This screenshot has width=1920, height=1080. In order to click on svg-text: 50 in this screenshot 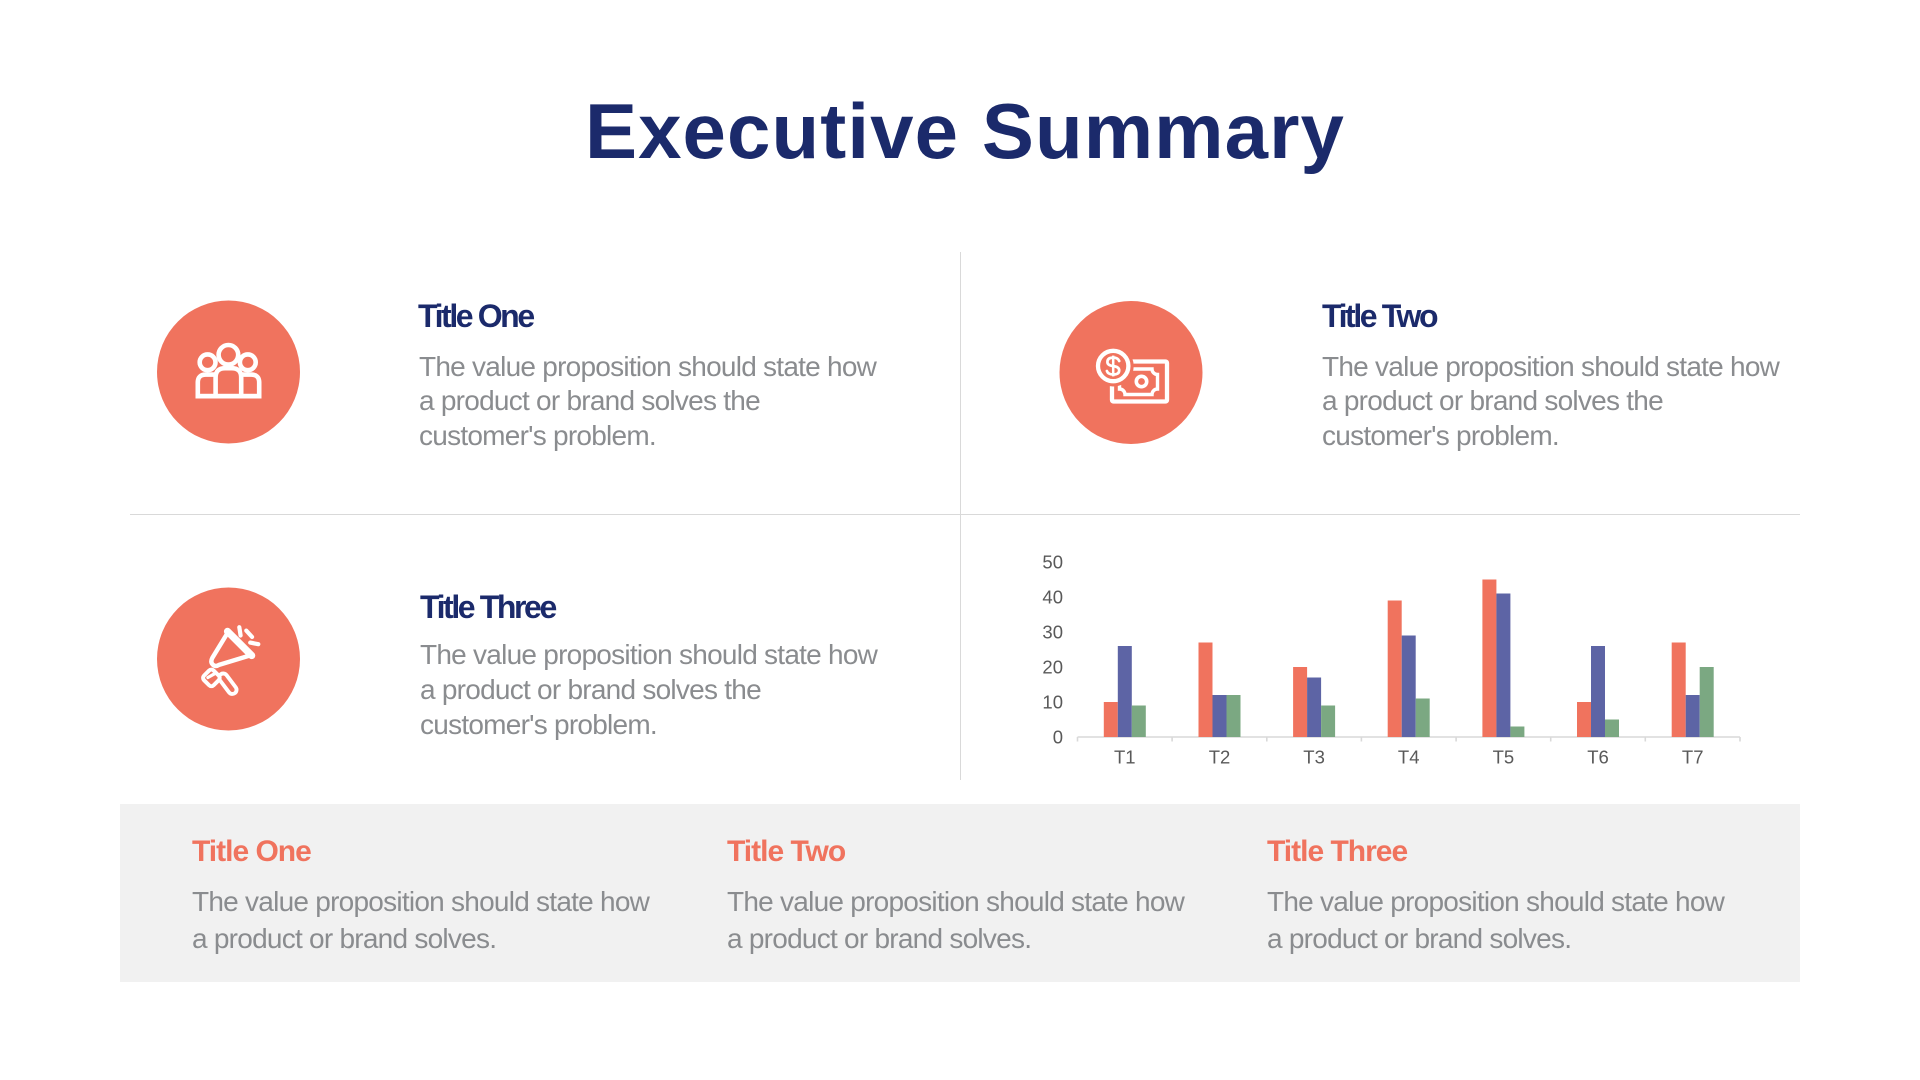, I will do `click(1052, 562)`.